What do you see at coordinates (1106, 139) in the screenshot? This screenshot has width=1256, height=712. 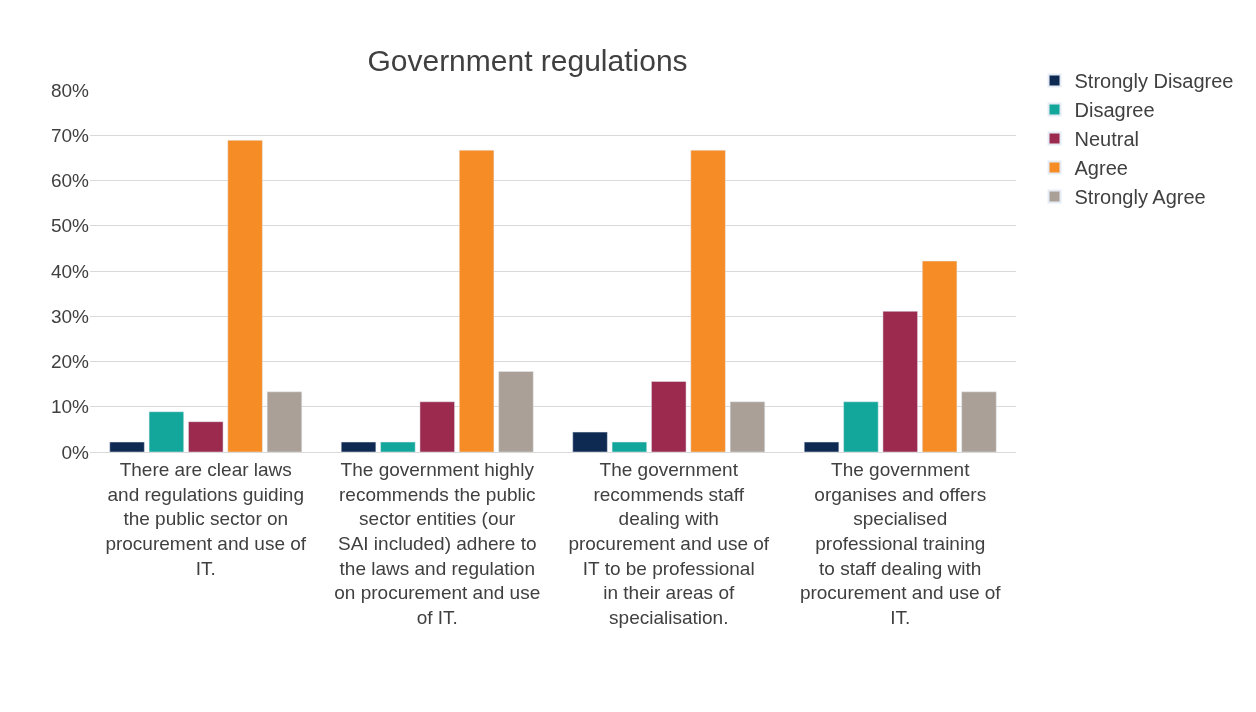 I see `legend-label: Neutral` at bounding box center [1106, 139].